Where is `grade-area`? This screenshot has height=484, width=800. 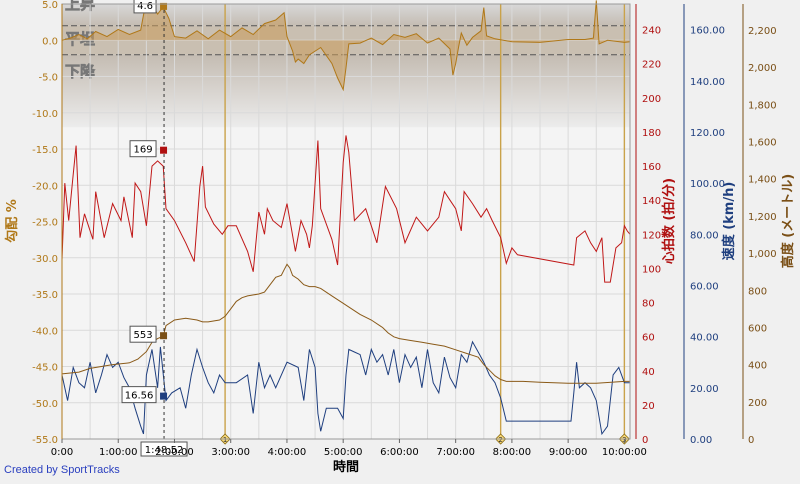 grade-area is located at coordinates (346, 45).